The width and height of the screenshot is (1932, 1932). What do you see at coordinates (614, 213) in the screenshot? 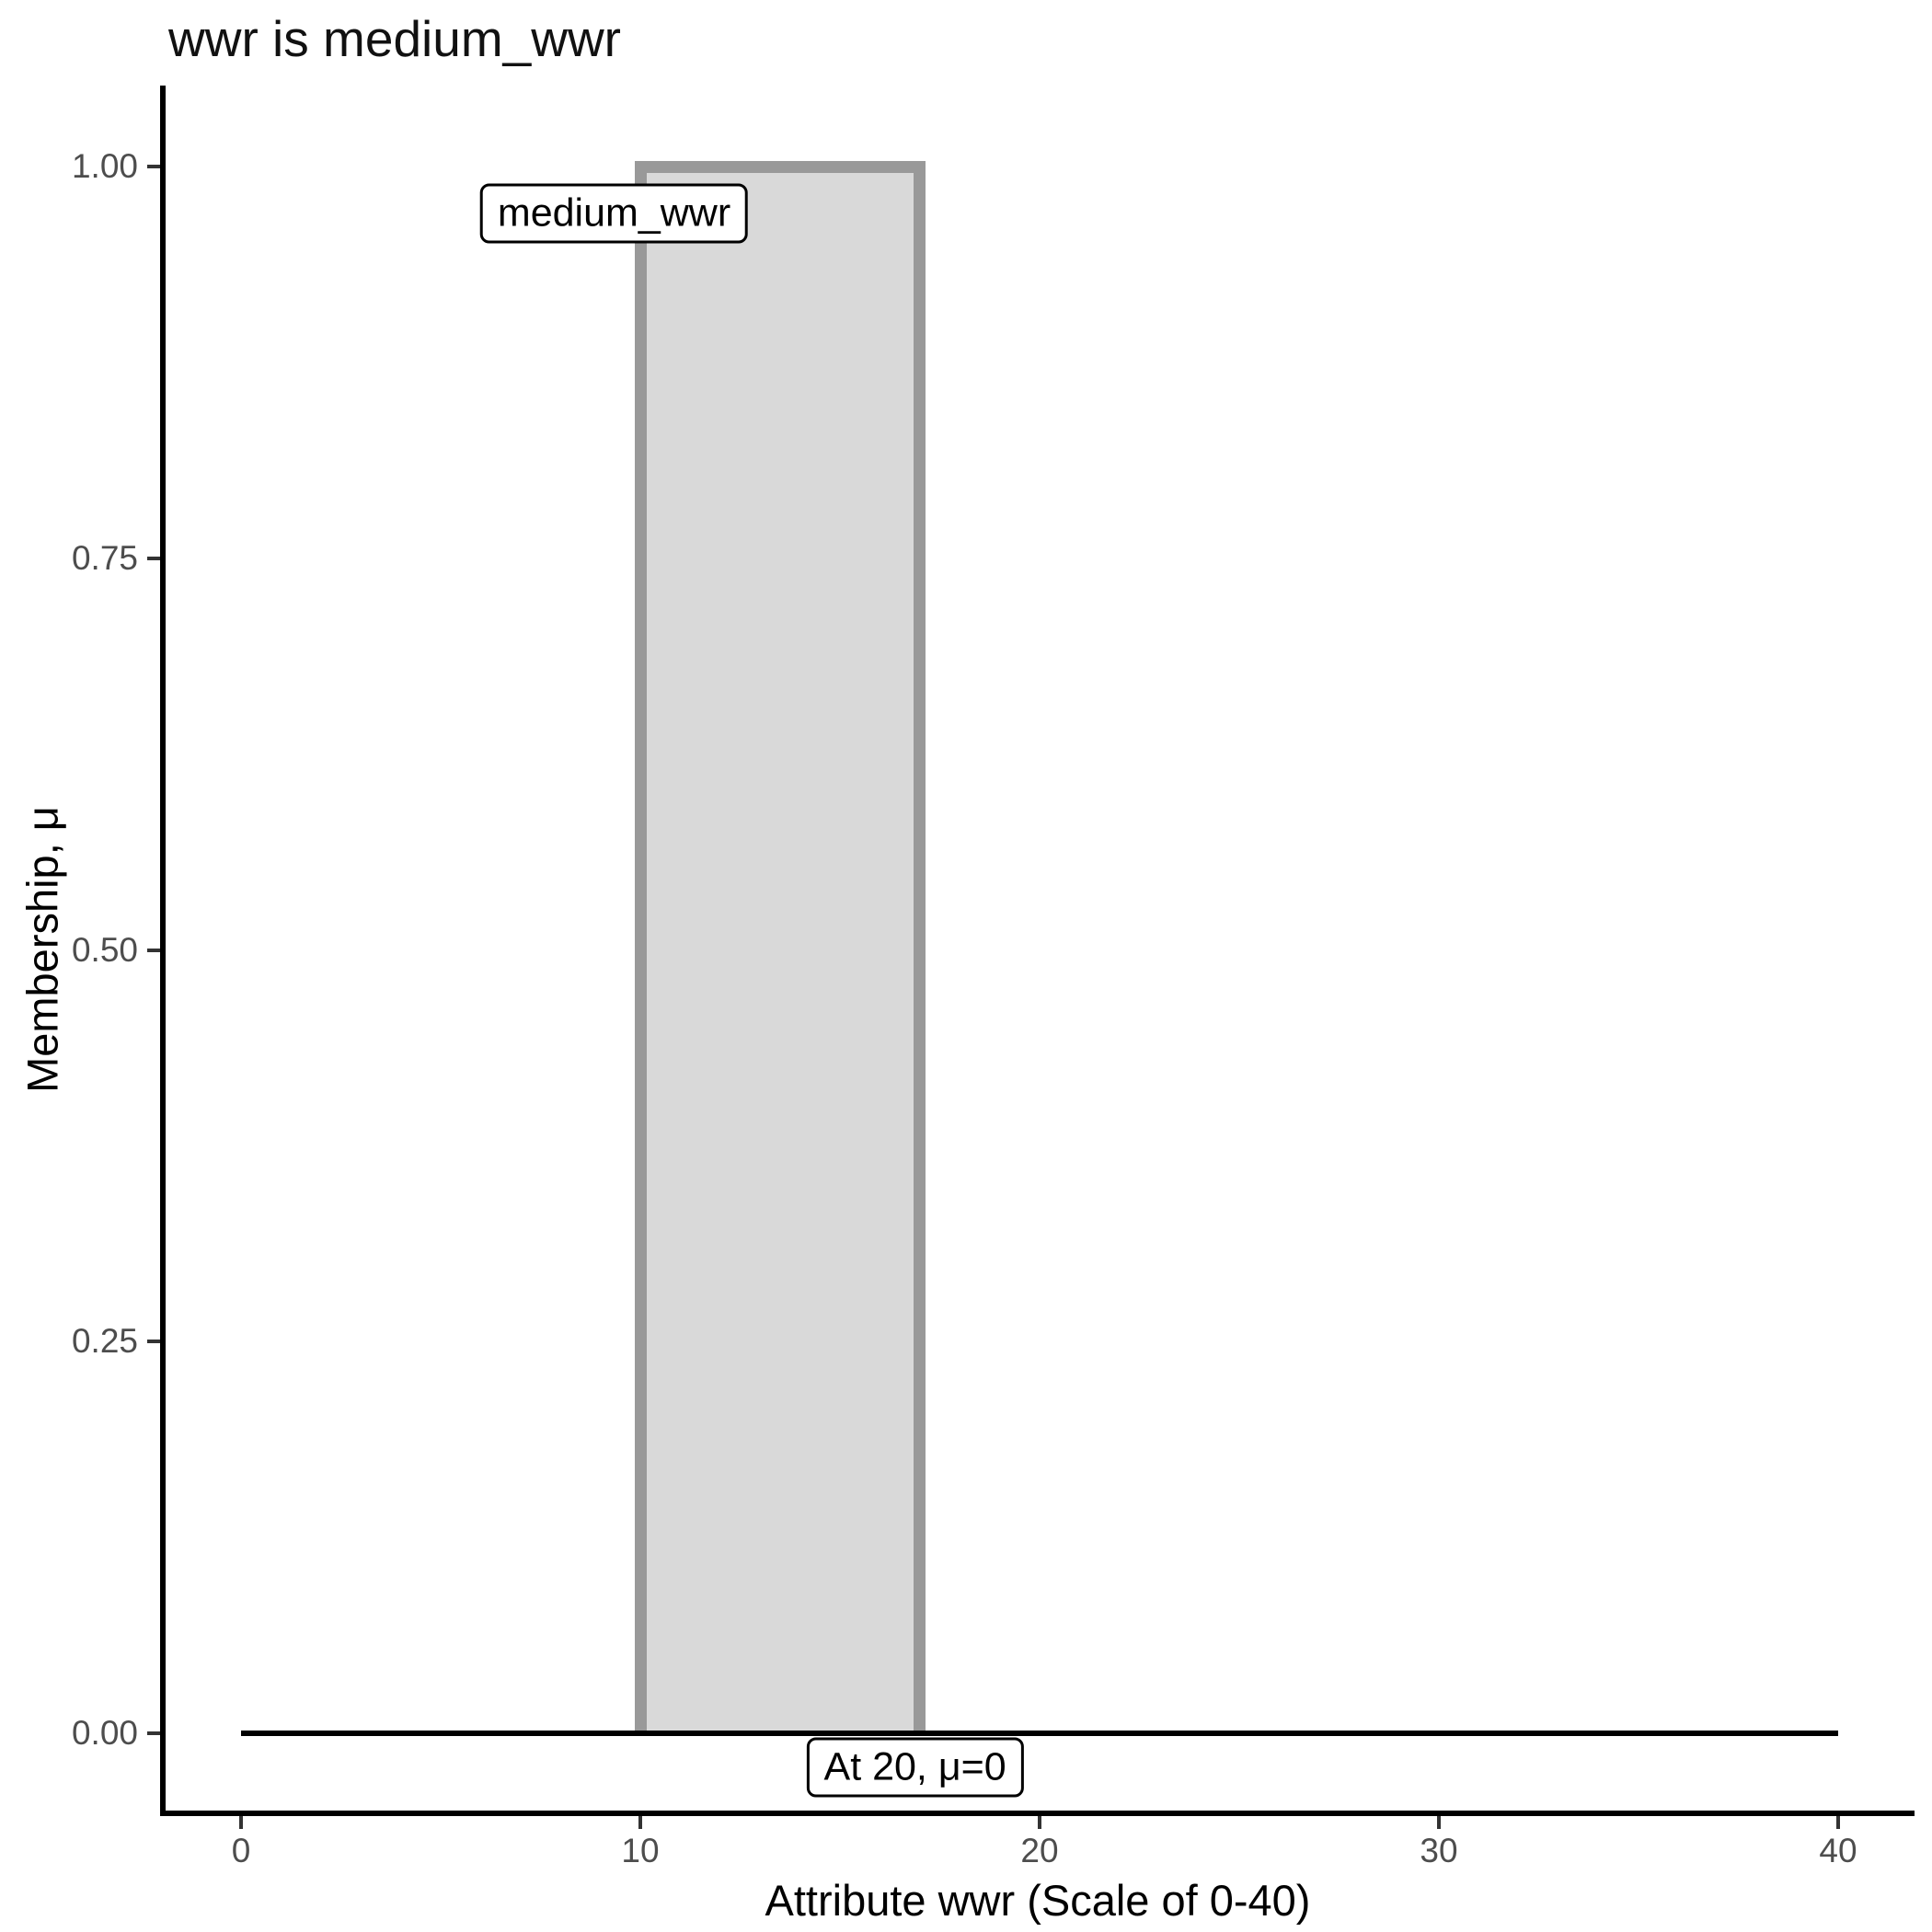
I see `annotation-medium-wwr: medium_wwr` at bounding box center [614, 213].